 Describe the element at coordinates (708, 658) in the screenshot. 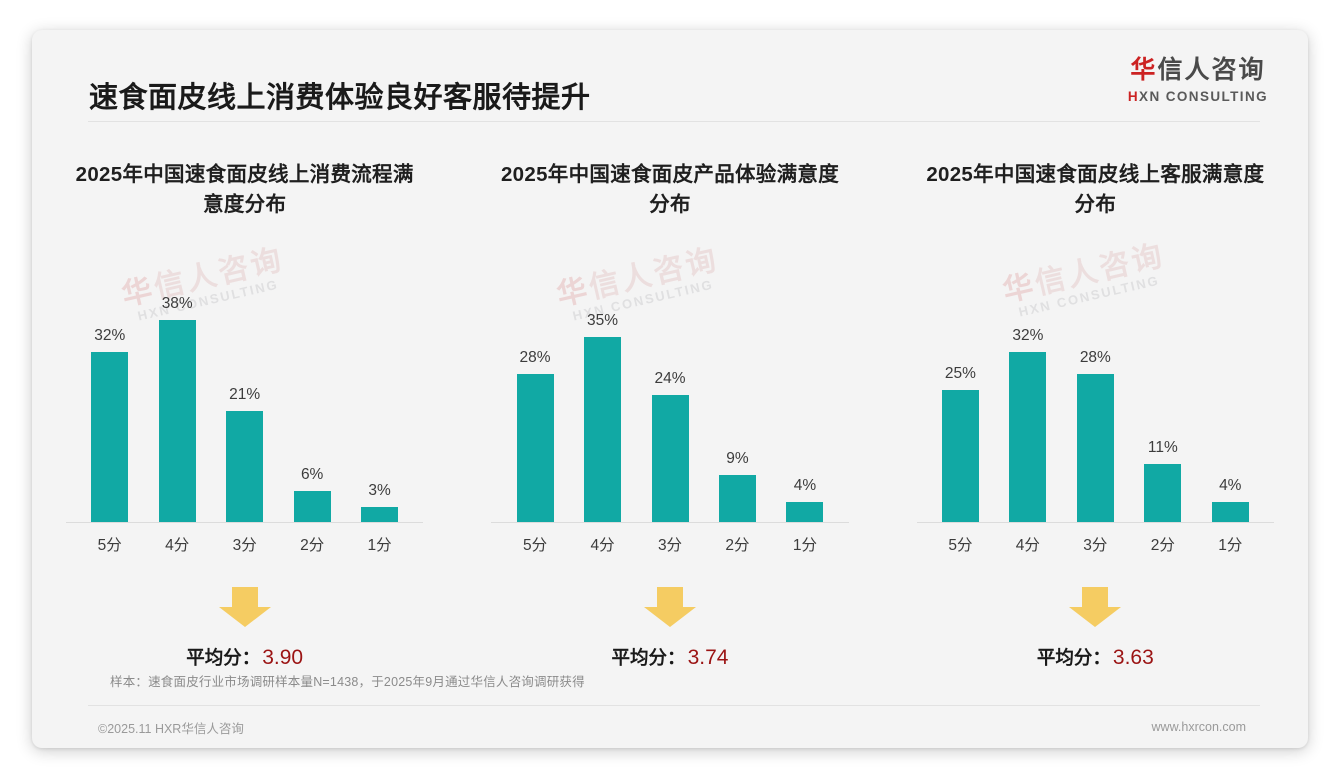

I see `average-value: 3.74` at that location.